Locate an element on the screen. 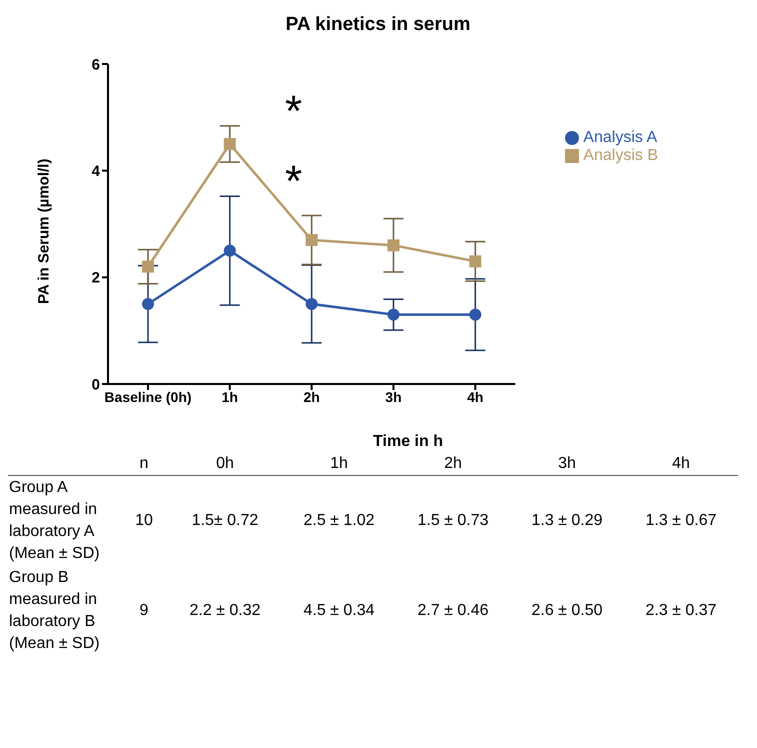  text: n is located at coordinates (144, 464).